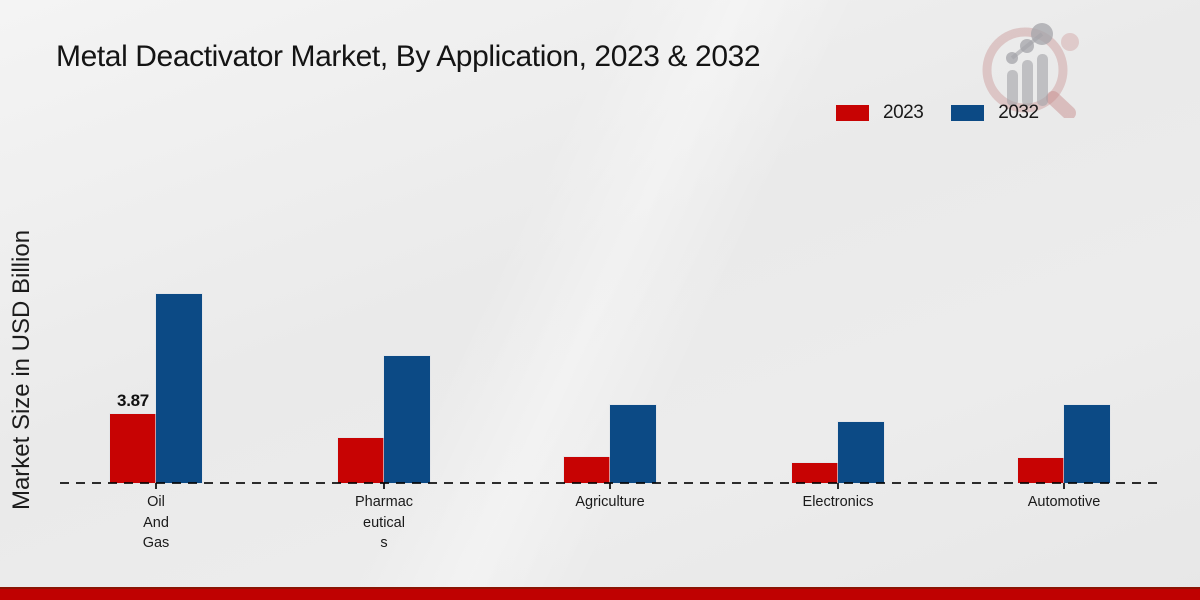 The image size is (1200, 600). I want to click on category-label-pharmaceuticals: Pharmac eutical s, so click(384, 523).